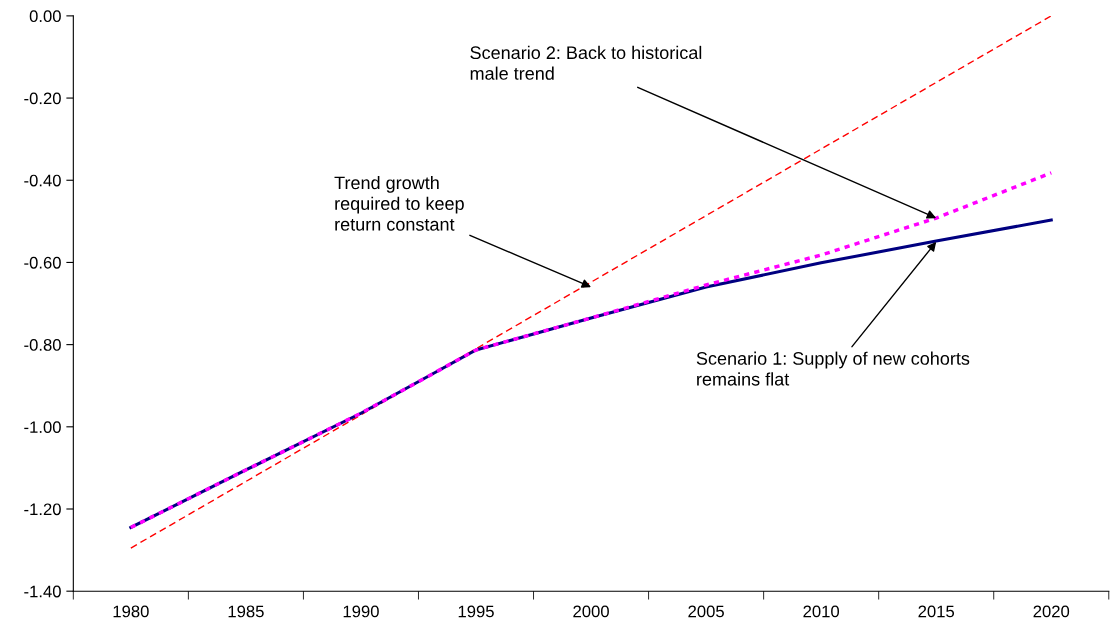 The width and height of the screenshot is (1111, 635). What do you see at coordinates (706, 611) in the screenshot?
I see `x-tick-label: 2005` at bounding box center [706, 611].